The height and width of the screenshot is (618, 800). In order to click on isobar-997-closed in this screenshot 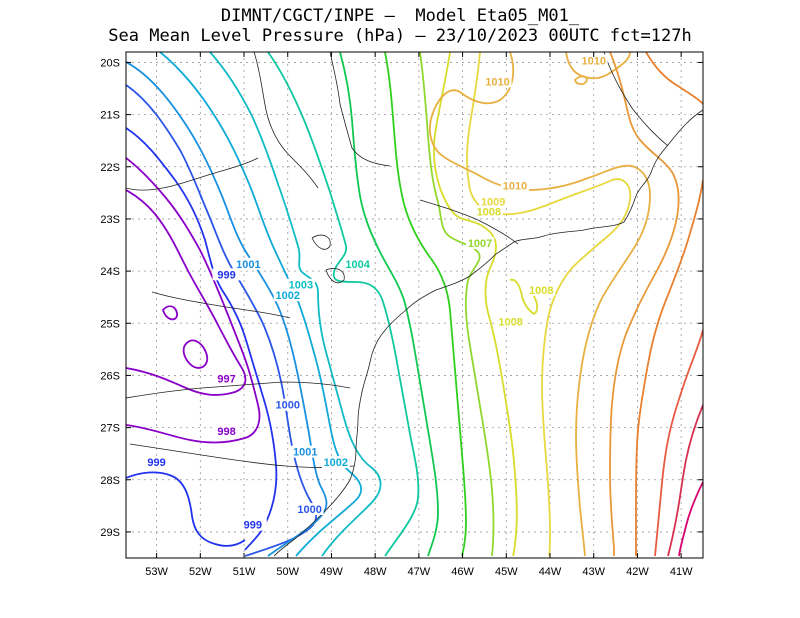, I will do `click(169, 313)`.